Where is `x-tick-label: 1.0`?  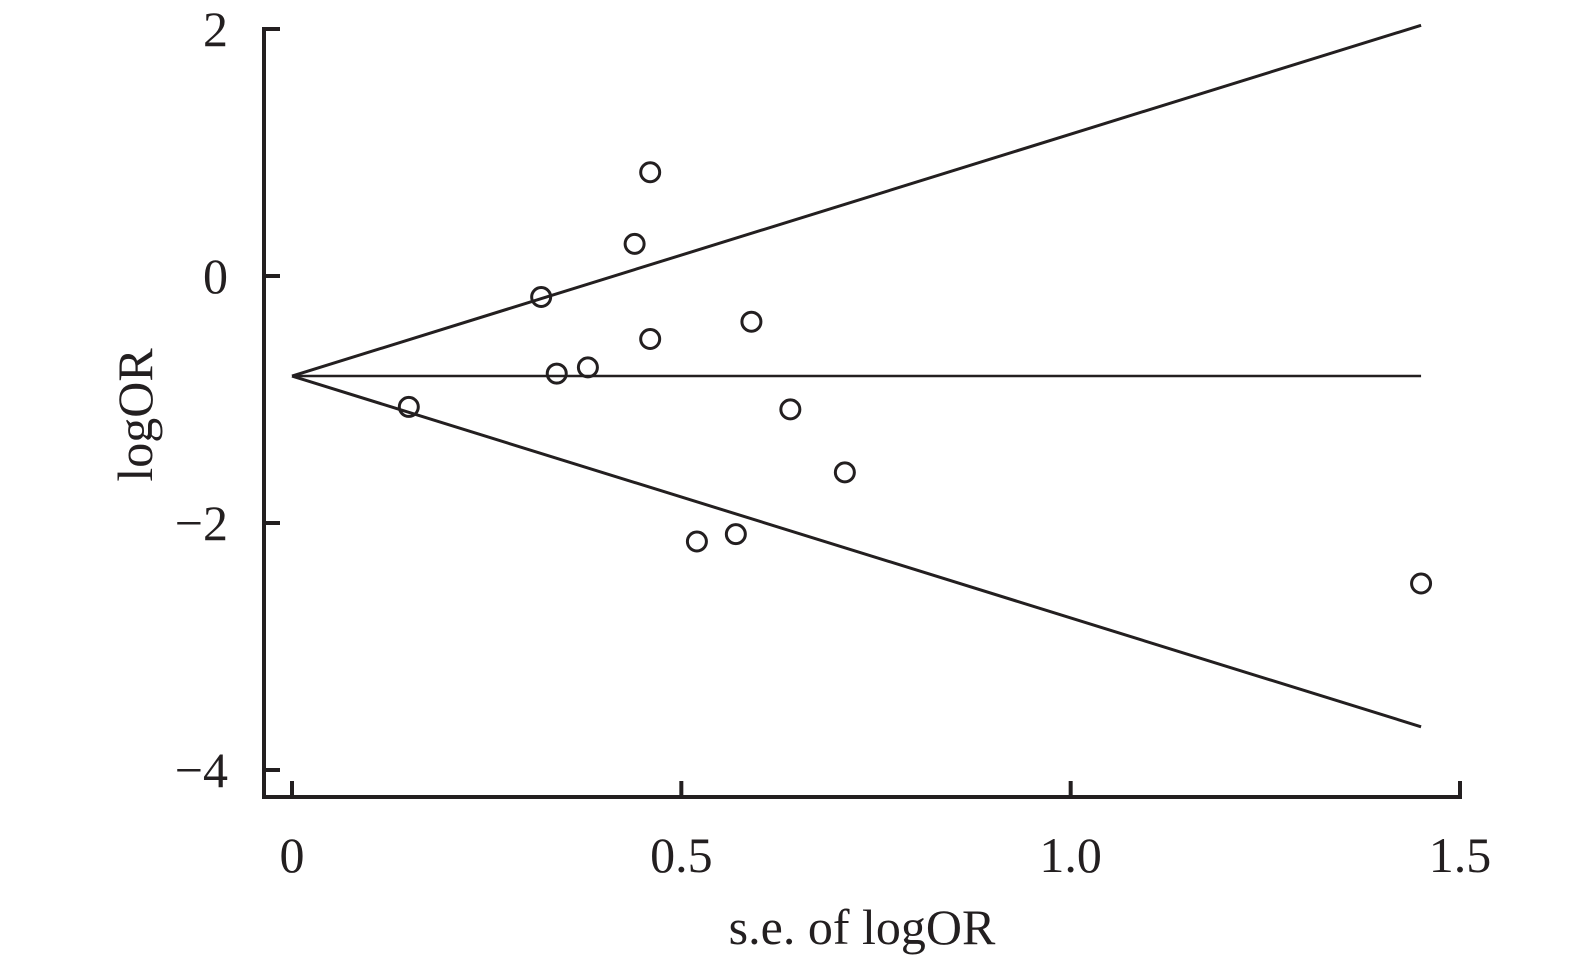 x-tick-label: 1.0 is located at coordinates (1070, 855).